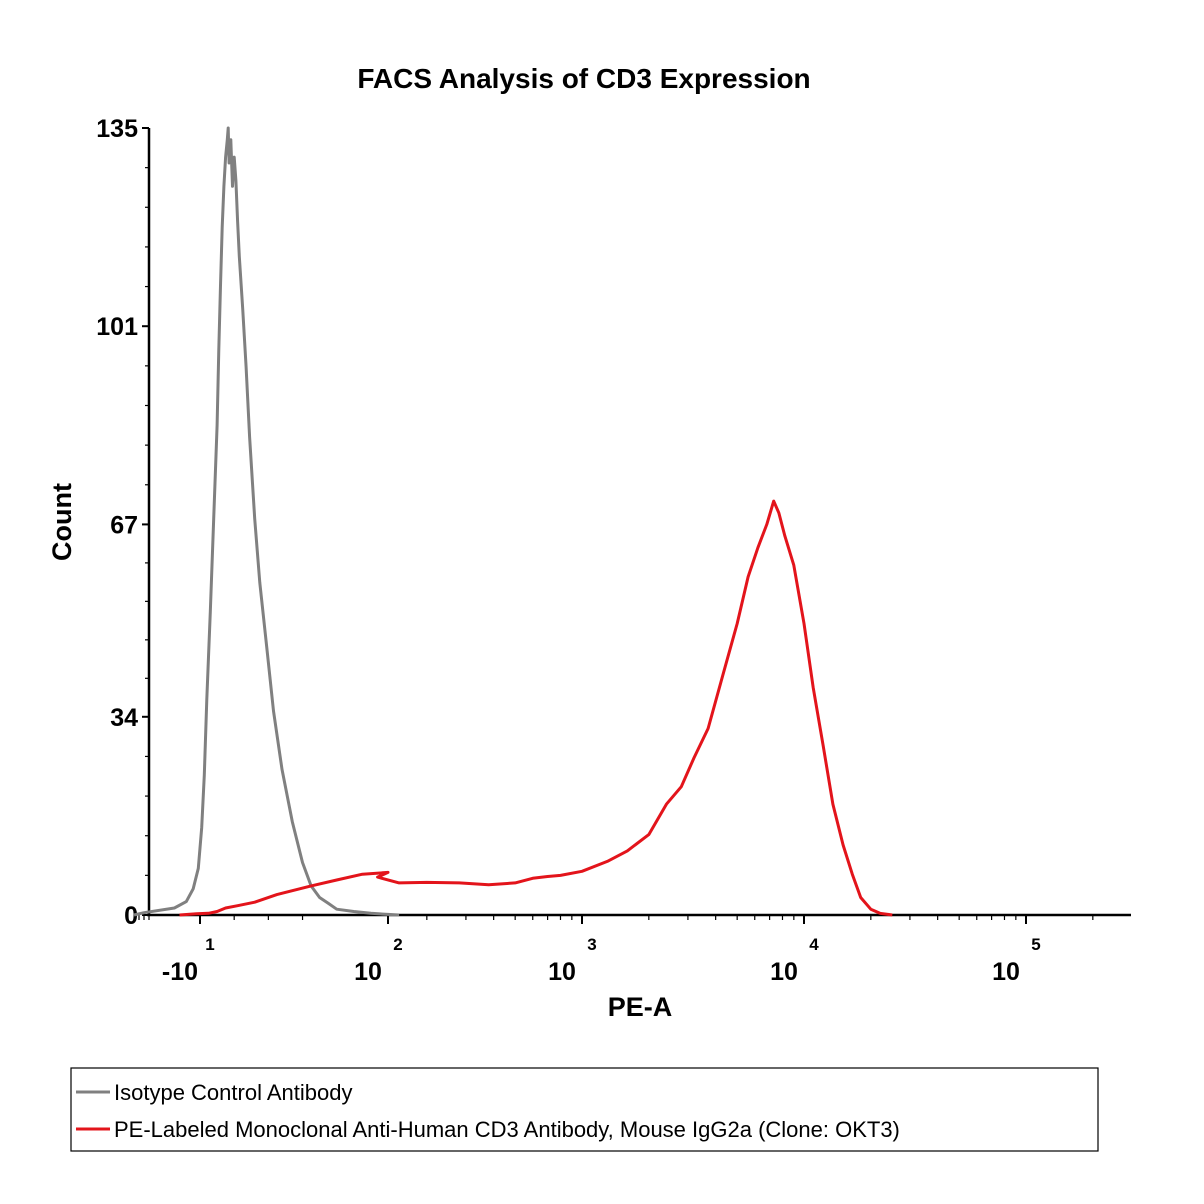 The width and height of the screenshot is (1204, 1204). I want to click on x-tick-exponent: 1, so click(209, 944).